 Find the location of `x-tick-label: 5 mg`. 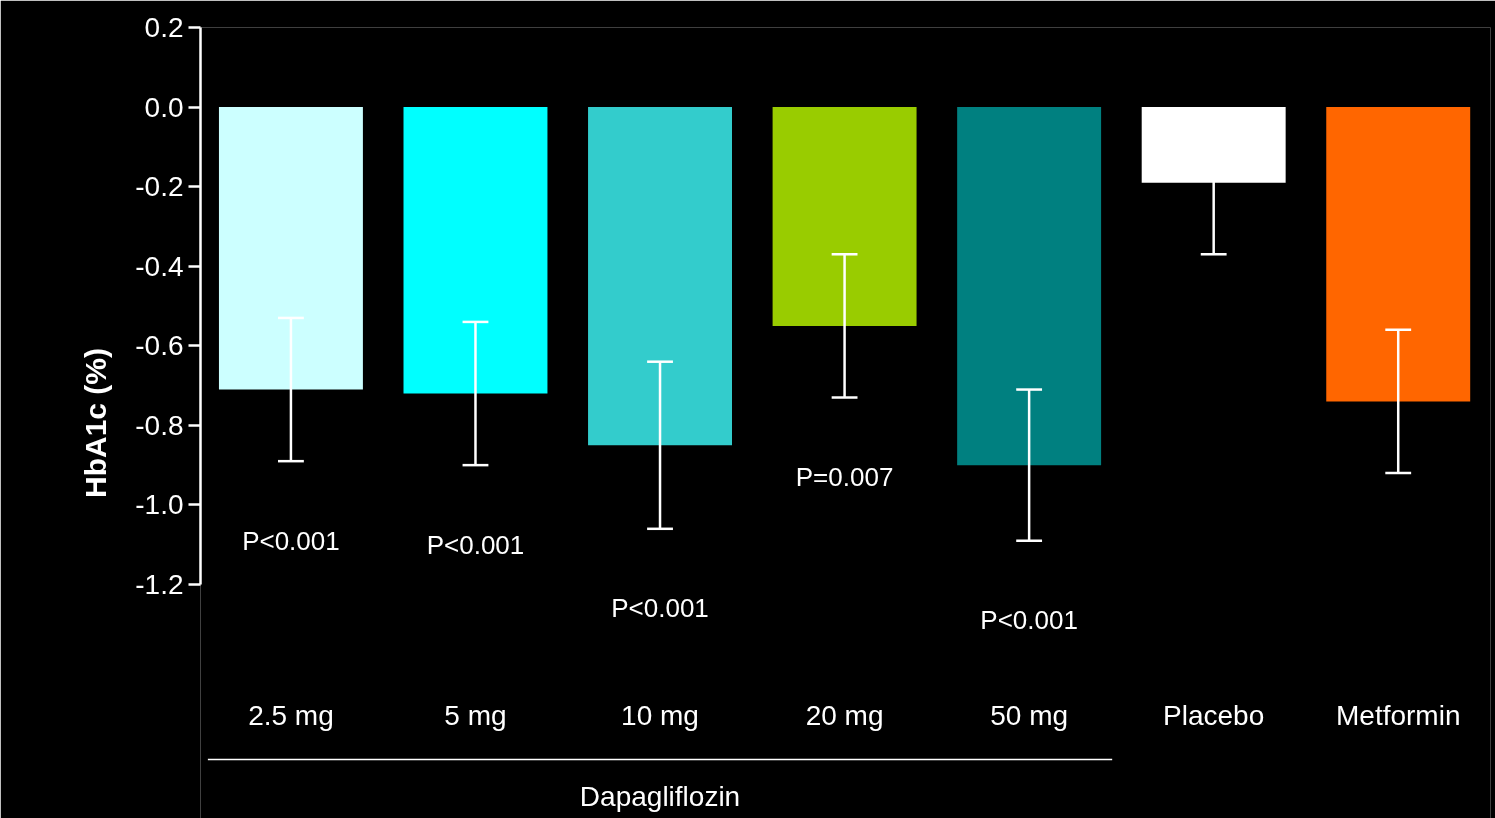

x-tick-label: 5 mg is located at coordinates (475, 715).